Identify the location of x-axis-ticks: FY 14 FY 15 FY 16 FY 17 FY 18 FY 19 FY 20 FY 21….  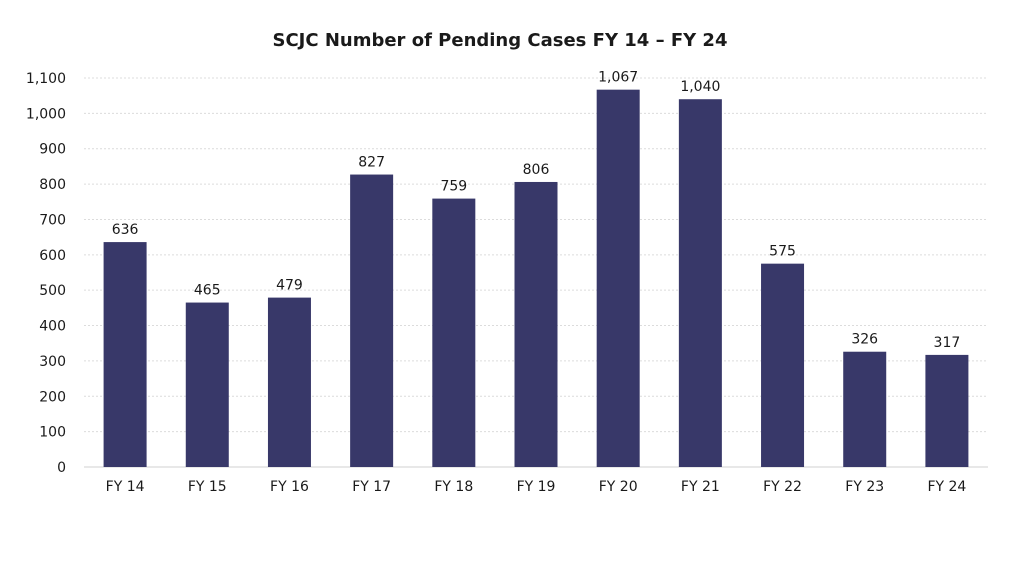
(536, 487).